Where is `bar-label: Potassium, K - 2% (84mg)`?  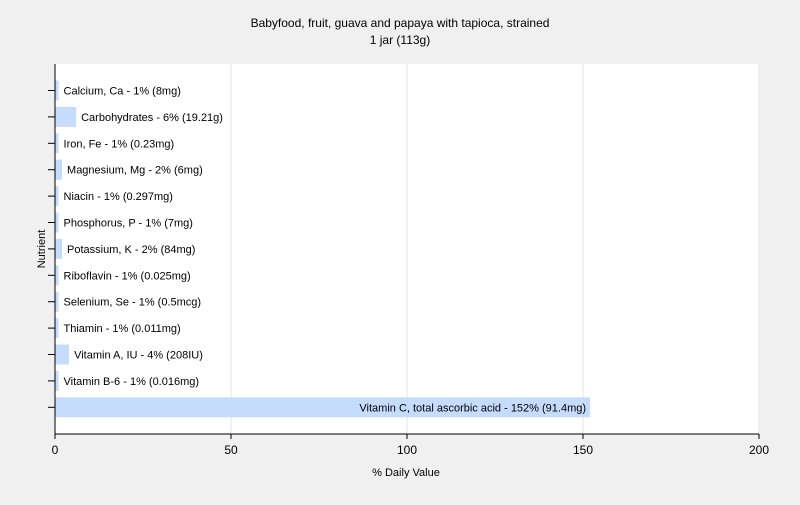
bar-label: Potassium, K - 2% (84mg) is located at coordinates (131, 250).